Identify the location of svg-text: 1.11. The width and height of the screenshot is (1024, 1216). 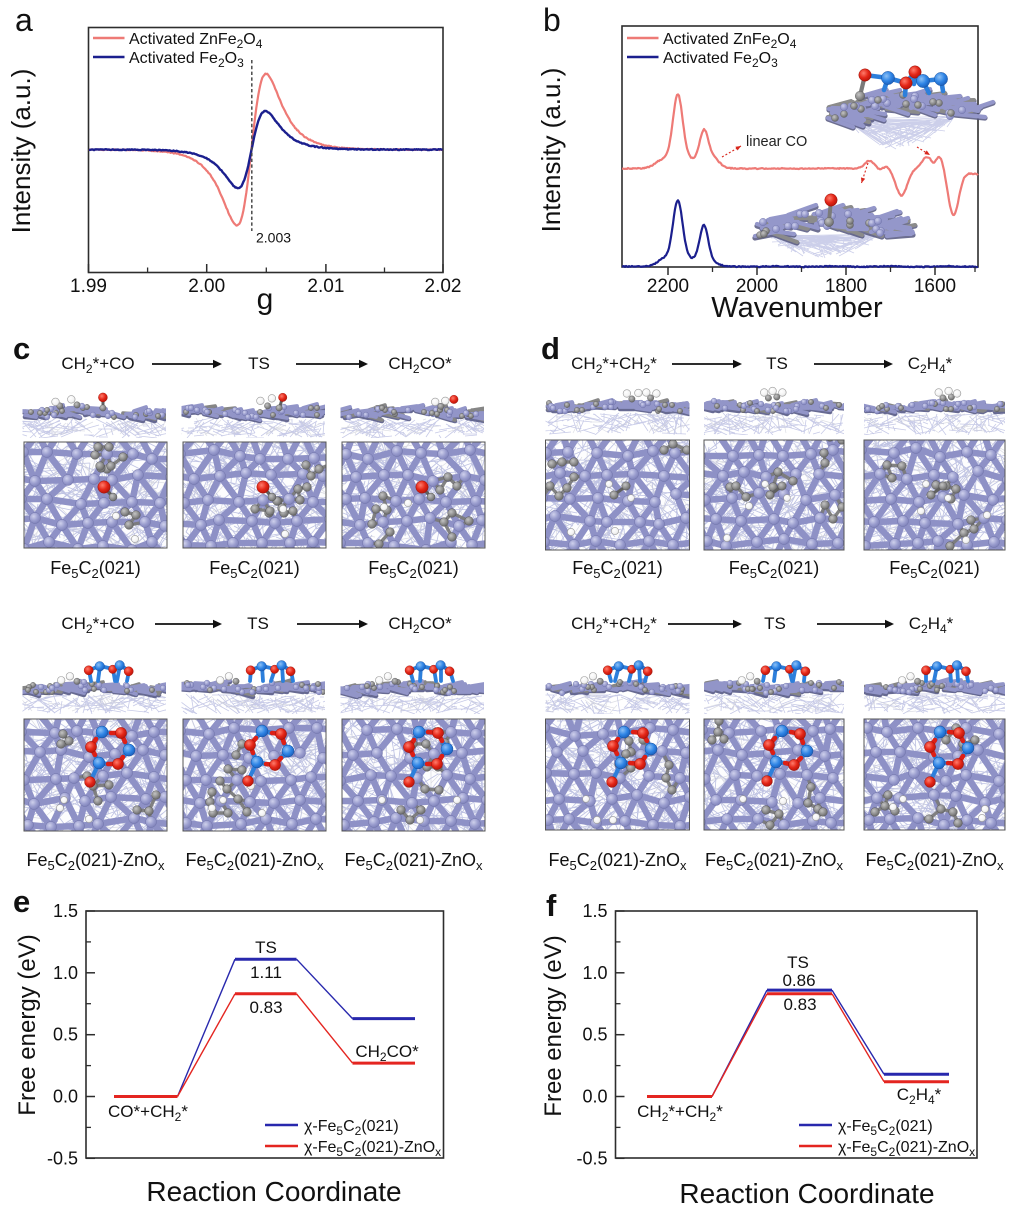
(266, 972).